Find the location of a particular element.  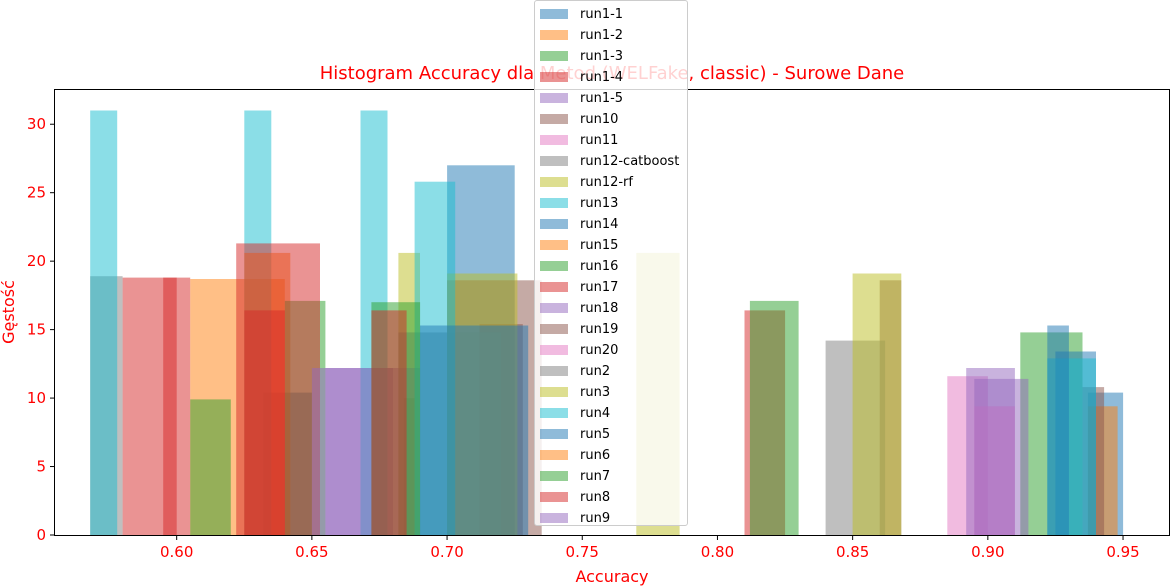

legend-item-run6: run6 is located at coordinates (575, 455).